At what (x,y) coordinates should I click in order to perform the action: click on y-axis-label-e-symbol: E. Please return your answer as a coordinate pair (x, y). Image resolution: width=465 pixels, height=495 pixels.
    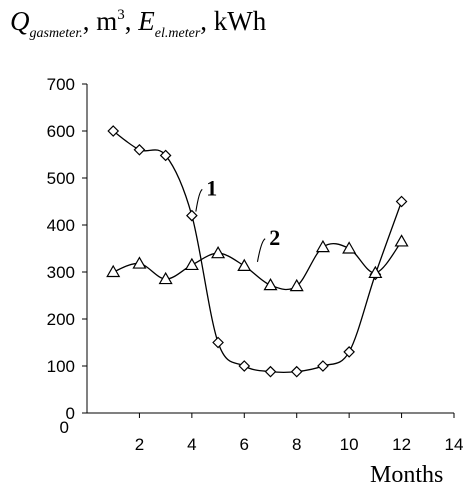
    Looking at the image, I should click on (146, 21).